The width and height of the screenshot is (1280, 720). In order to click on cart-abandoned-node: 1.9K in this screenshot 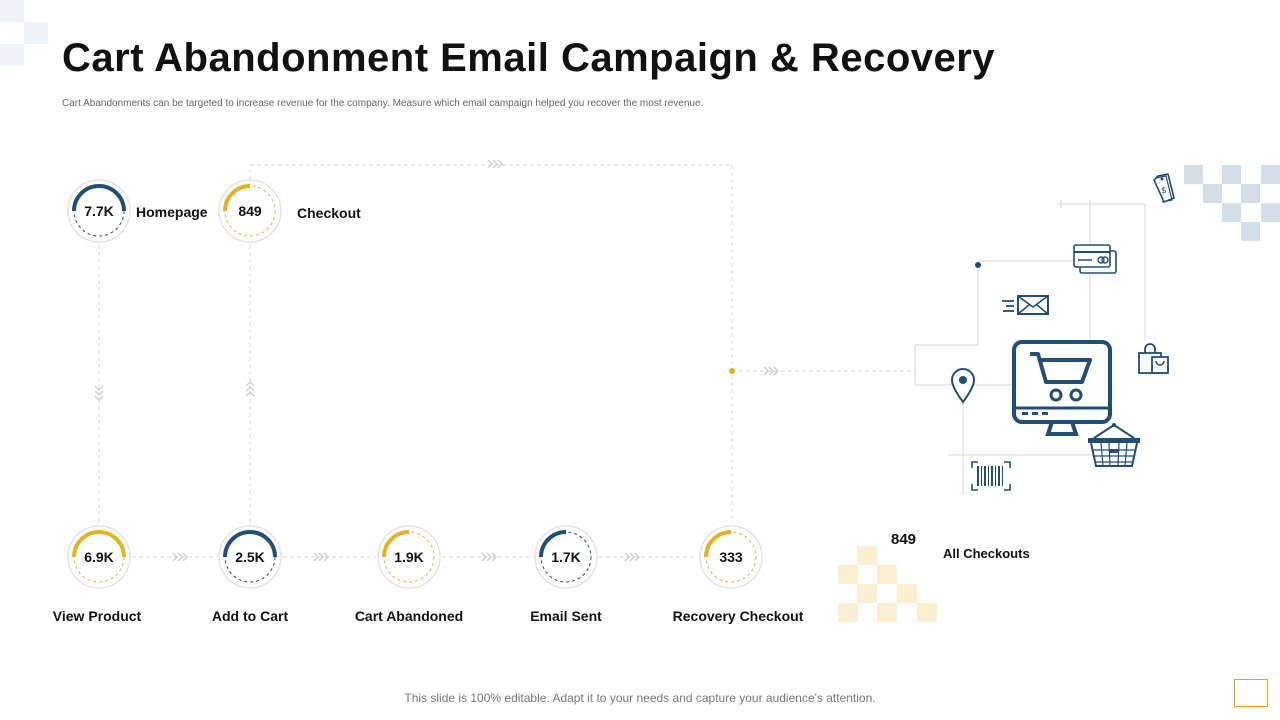, I will do `click(409, 557)`.